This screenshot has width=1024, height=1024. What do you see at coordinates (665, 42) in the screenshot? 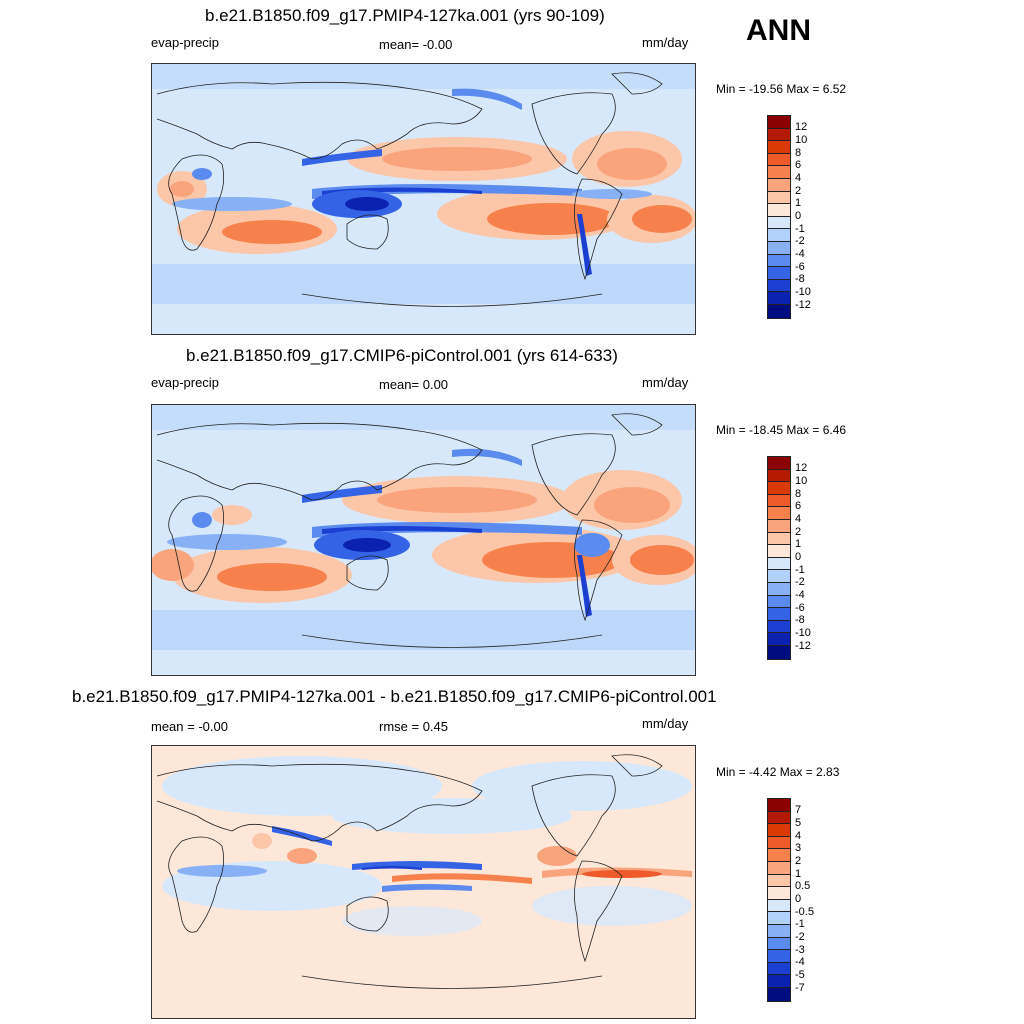
I see `panel-1-units-label: mm/day` at bounding box center [665, 42].